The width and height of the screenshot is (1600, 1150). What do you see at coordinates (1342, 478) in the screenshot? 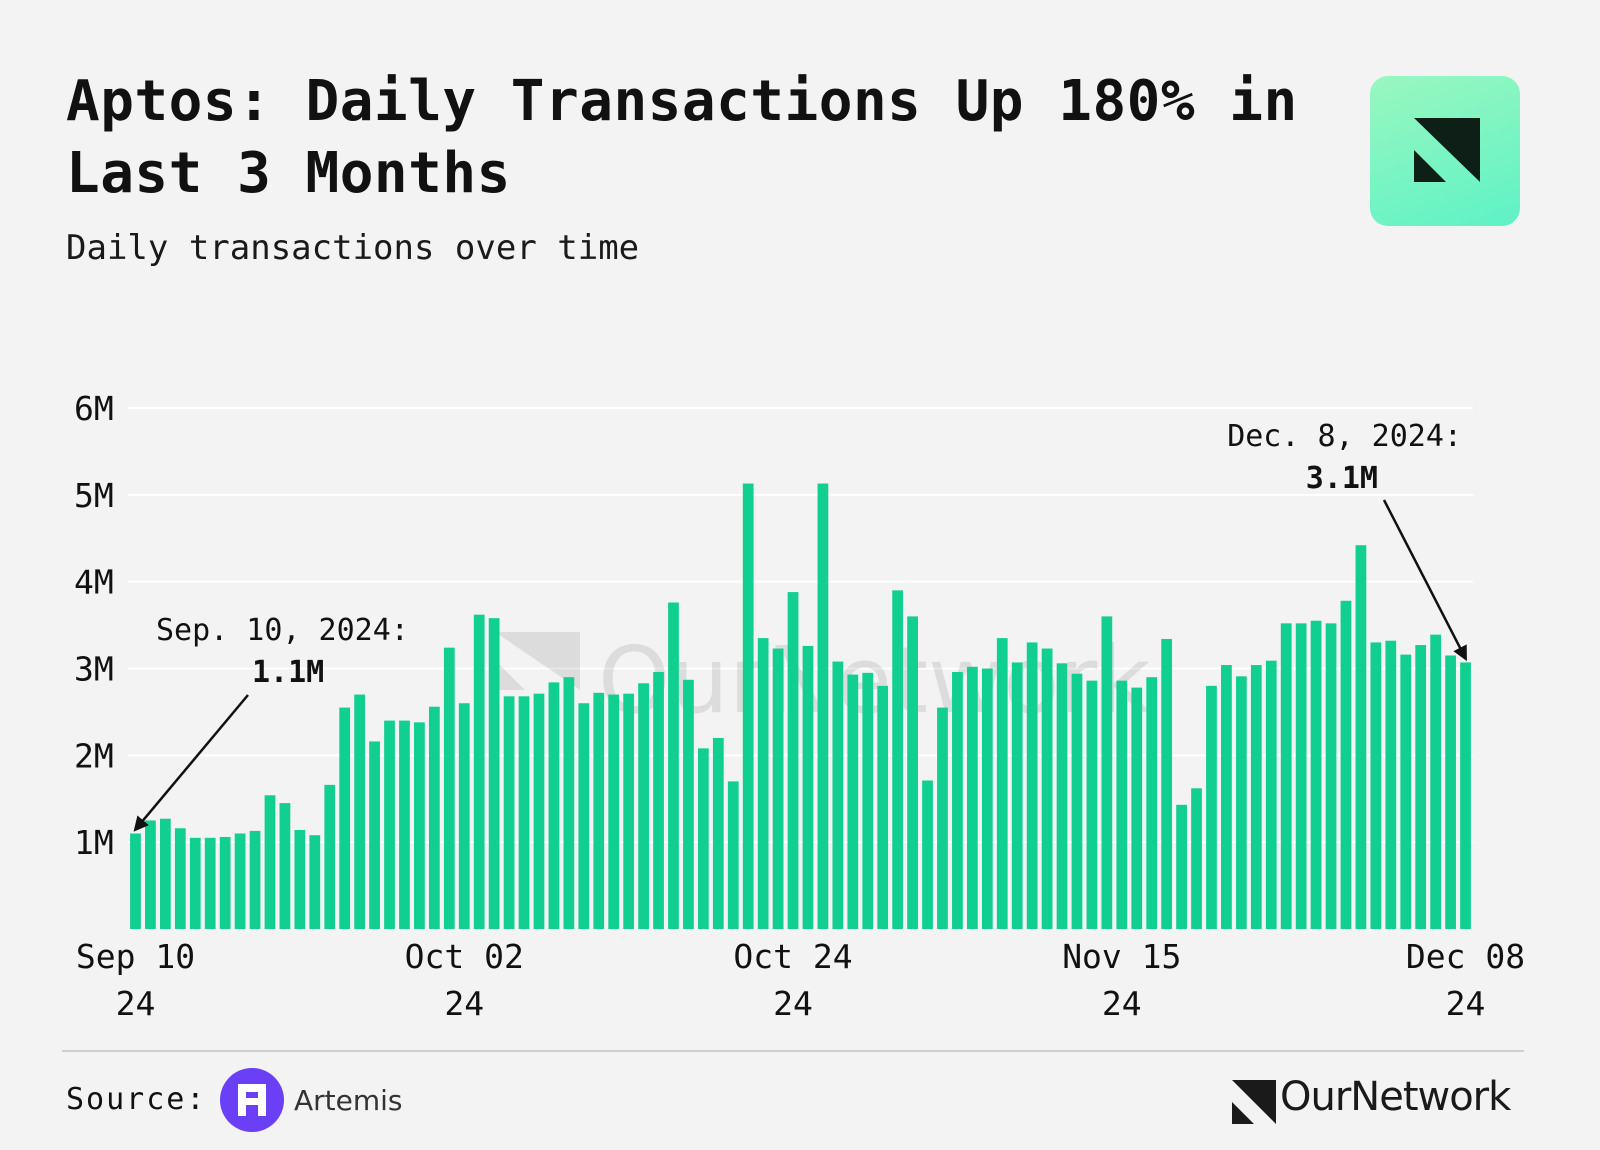
I see `annotation-value: 3.1M` at bounding box center [1342, 478].